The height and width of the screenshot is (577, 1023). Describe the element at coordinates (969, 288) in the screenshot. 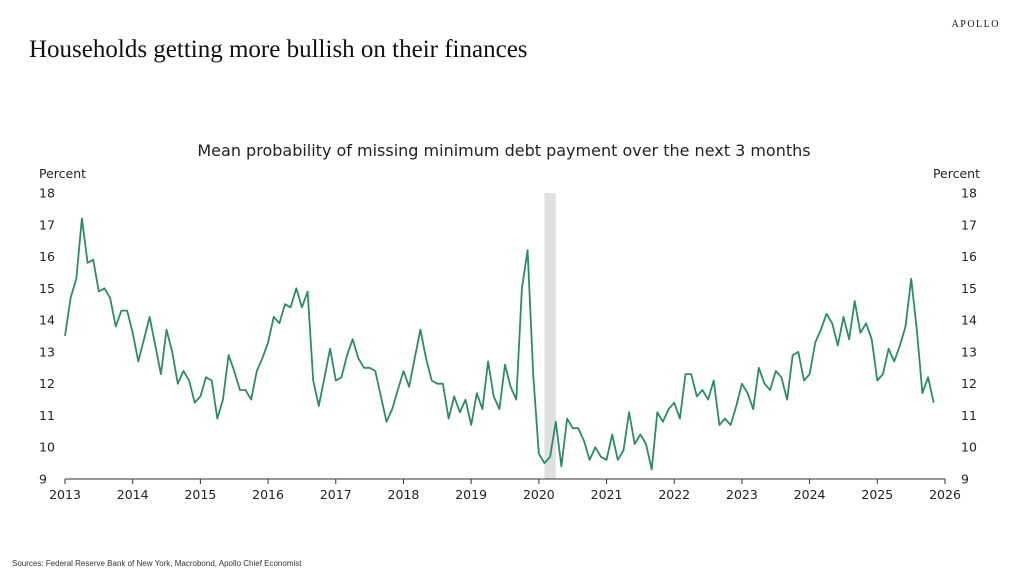

I see `y-tick-label-right: 15` at that location.